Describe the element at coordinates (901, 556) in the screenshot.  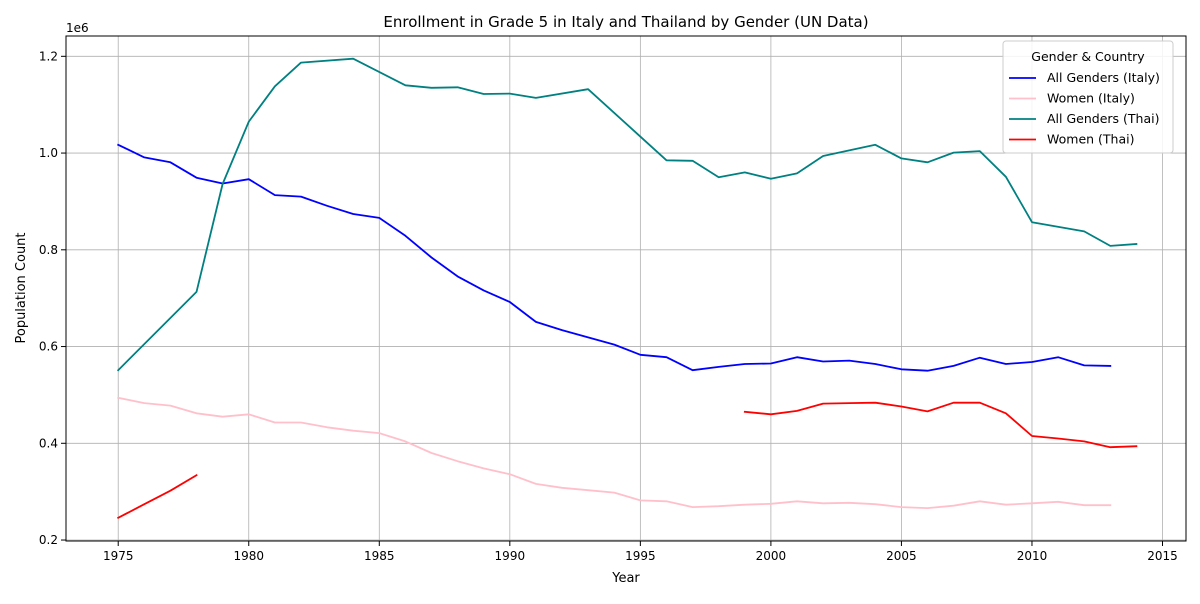
I see `x-tick-label: 2005` at that location.